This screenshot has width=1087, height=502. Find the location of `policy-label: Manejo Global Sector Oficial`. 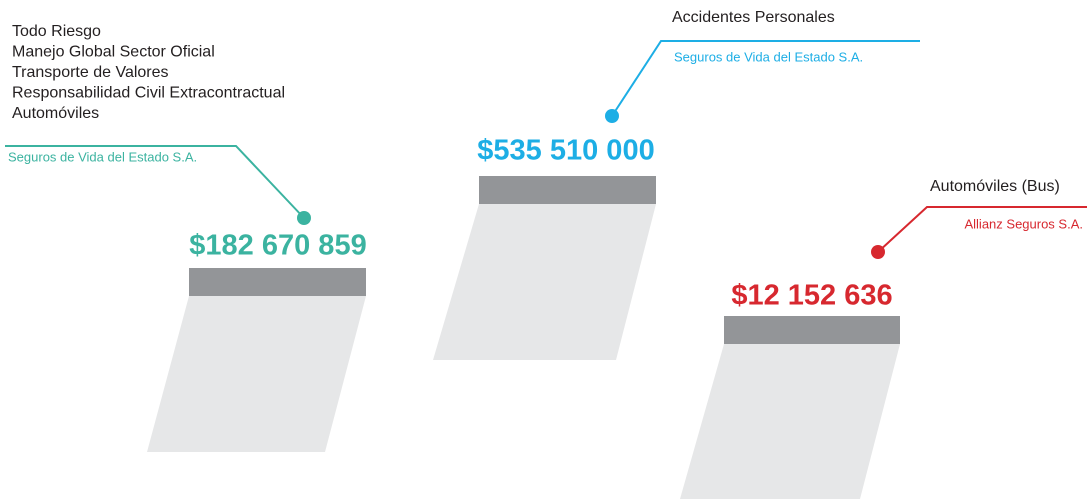

policy-label: Manejo Global Sector Oficial is located at coordinates (113, 52).